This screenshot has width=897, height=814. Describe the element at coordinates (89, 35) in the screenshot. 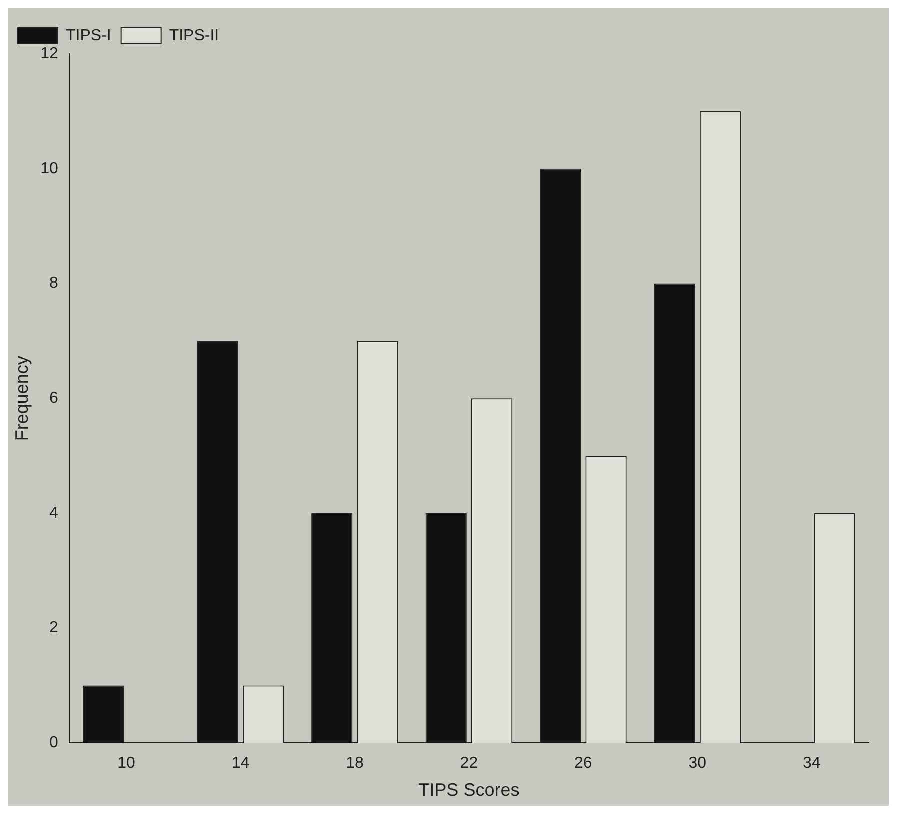

I see `legend-label: TIPS-I` at that location.